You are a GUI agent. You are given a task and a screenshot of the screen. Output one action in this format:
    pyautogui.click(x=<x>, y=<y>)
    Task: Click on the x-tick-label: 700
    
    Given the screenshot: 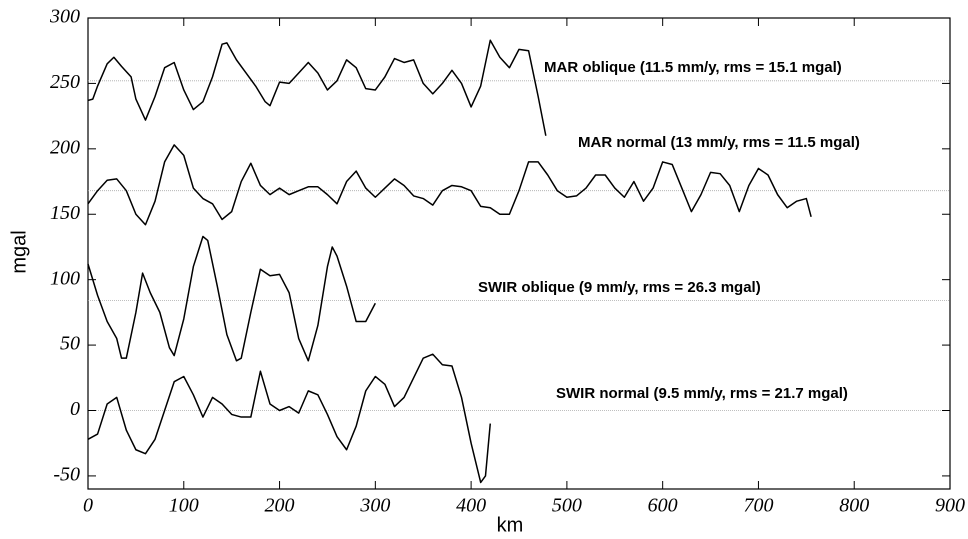 What is the action you would take?
    pyautogui.click(x=758, y=506)
    